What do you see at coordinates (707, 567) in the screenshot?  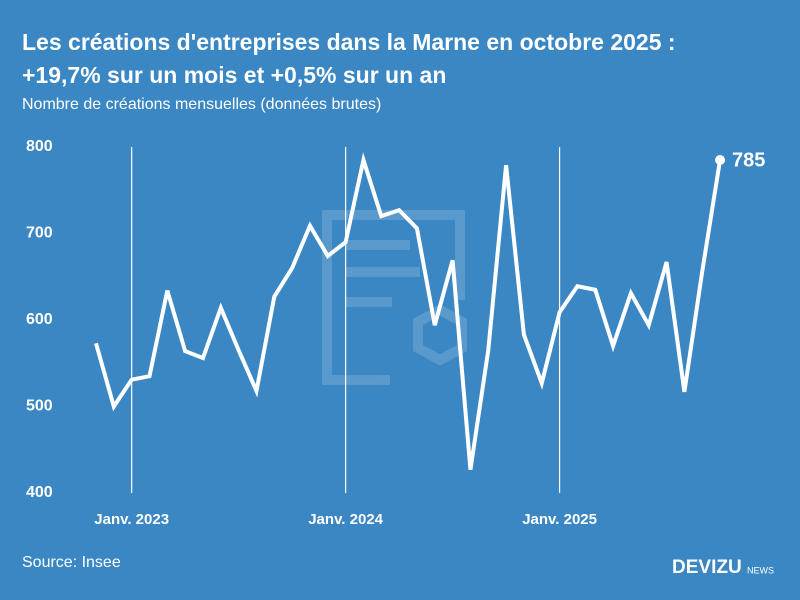 I see `brand: DEVIZU` at bounding box center [707, 567].